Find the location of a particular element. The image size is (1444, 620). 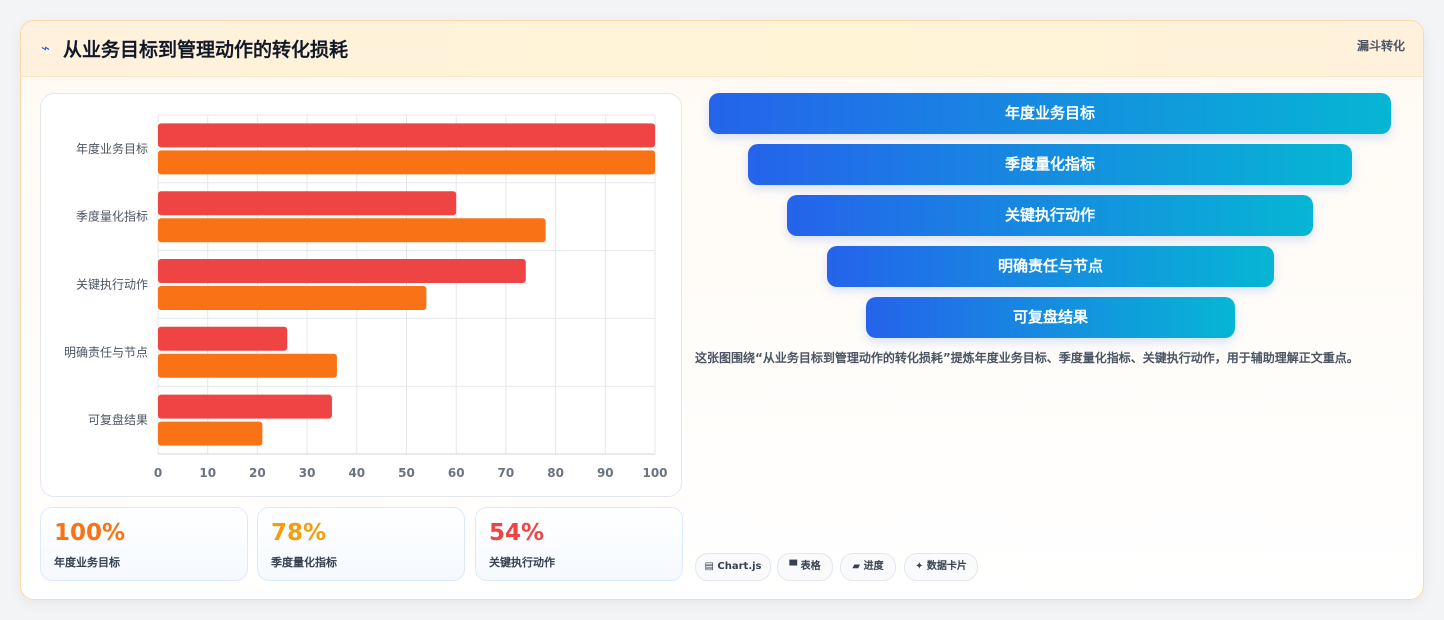

chip-table: ▀ 表格 is located at coordinates (805, 567).